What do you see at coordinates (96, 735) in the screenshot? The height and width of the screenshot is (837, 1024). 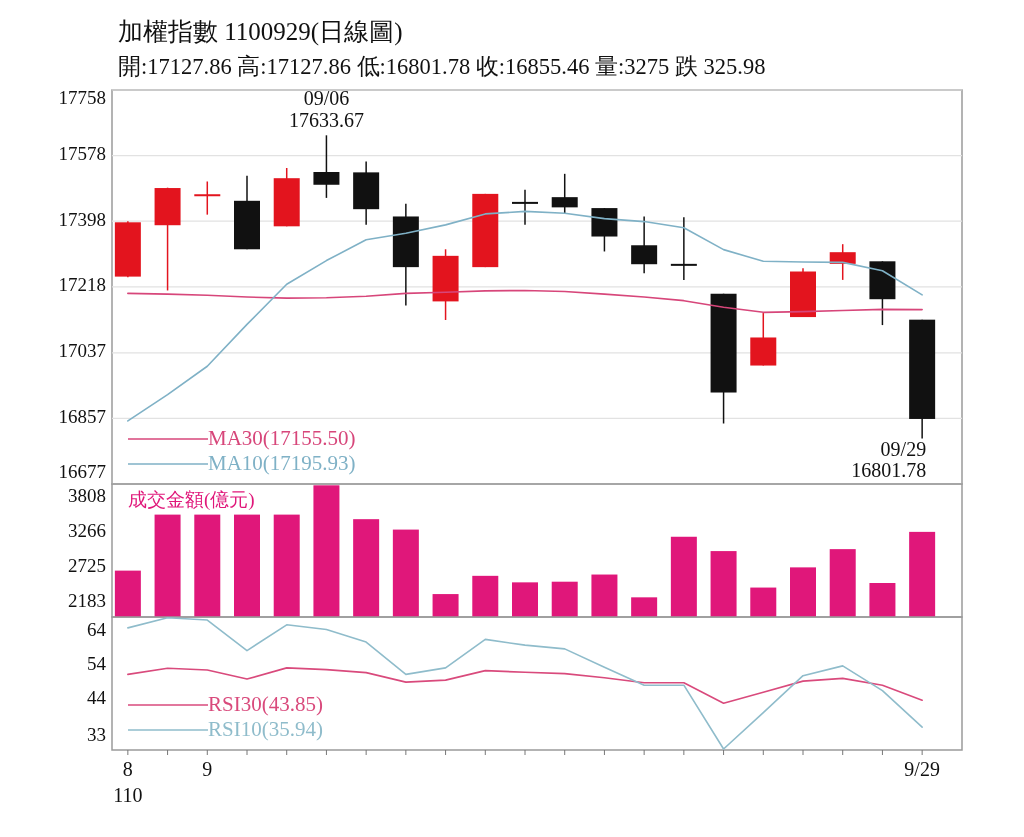 I see `y-tick-label: 33` at bounding box center [96, 735].